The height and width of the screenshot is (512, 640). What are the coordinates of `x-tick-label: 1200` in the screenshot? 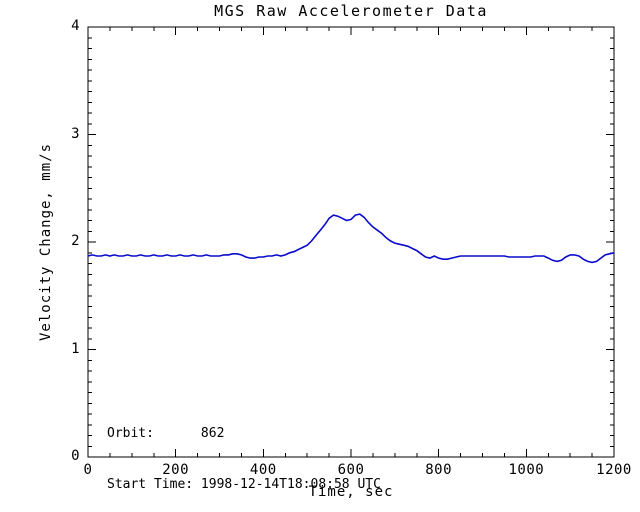 It's located at (614, 470).